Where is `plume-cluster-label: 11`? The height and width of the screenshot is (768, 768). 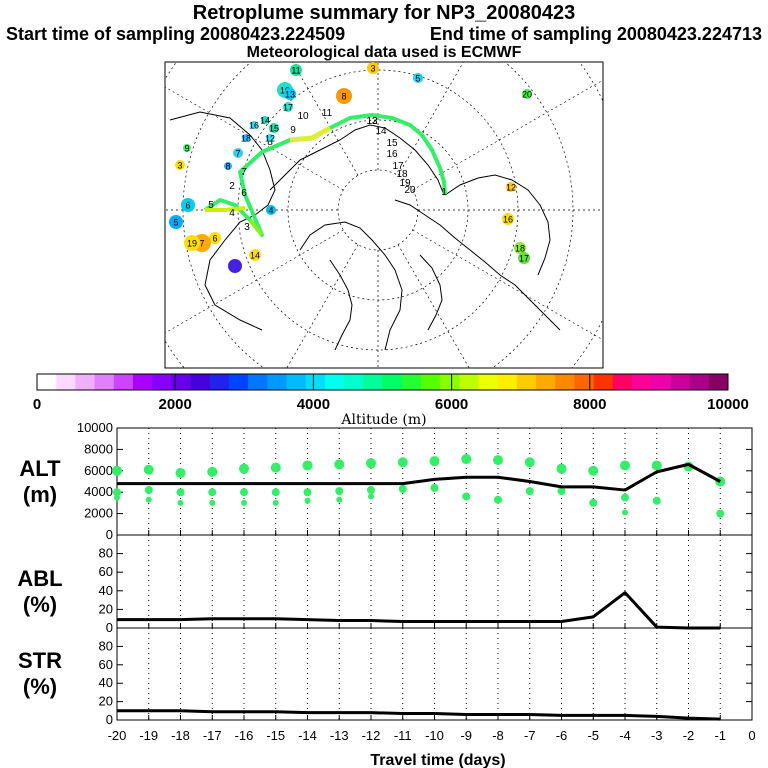
plume-cluster-label: 11 is located at coordinates (295, 71).